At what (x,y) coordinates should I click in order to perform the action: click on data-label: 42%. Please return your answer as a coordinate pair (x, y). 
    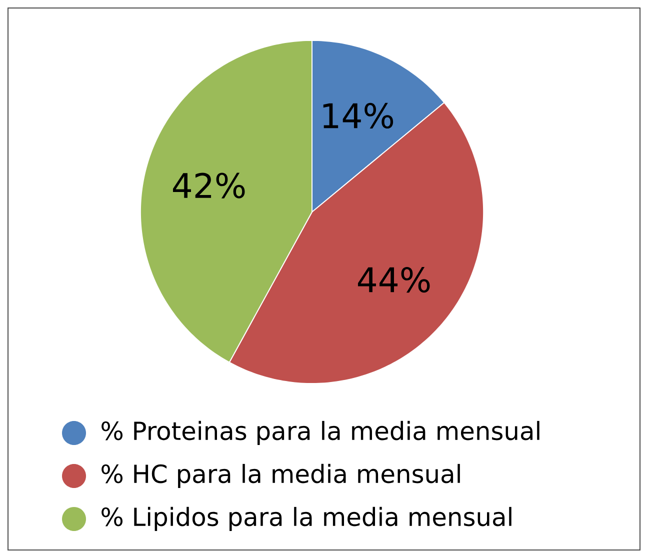
    Looking at the image, I should click on (208, 185).